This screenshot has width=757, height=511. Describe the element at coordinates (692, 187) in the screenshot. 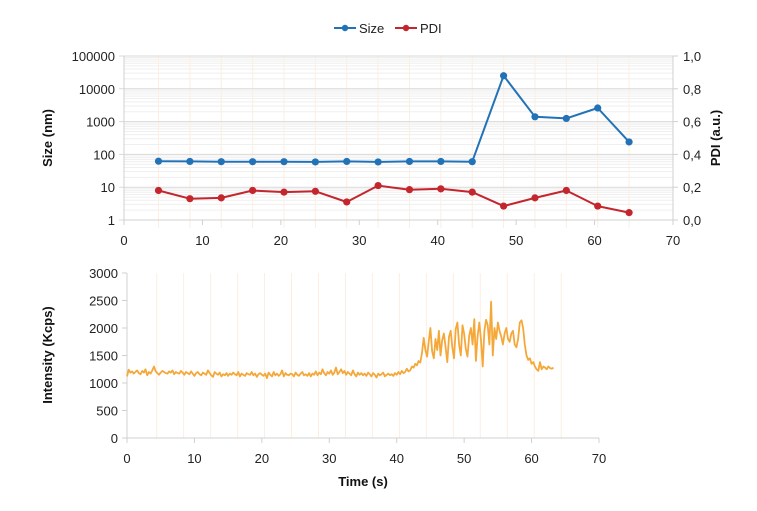

I see `y2-tick-label: 0,2` at that location.